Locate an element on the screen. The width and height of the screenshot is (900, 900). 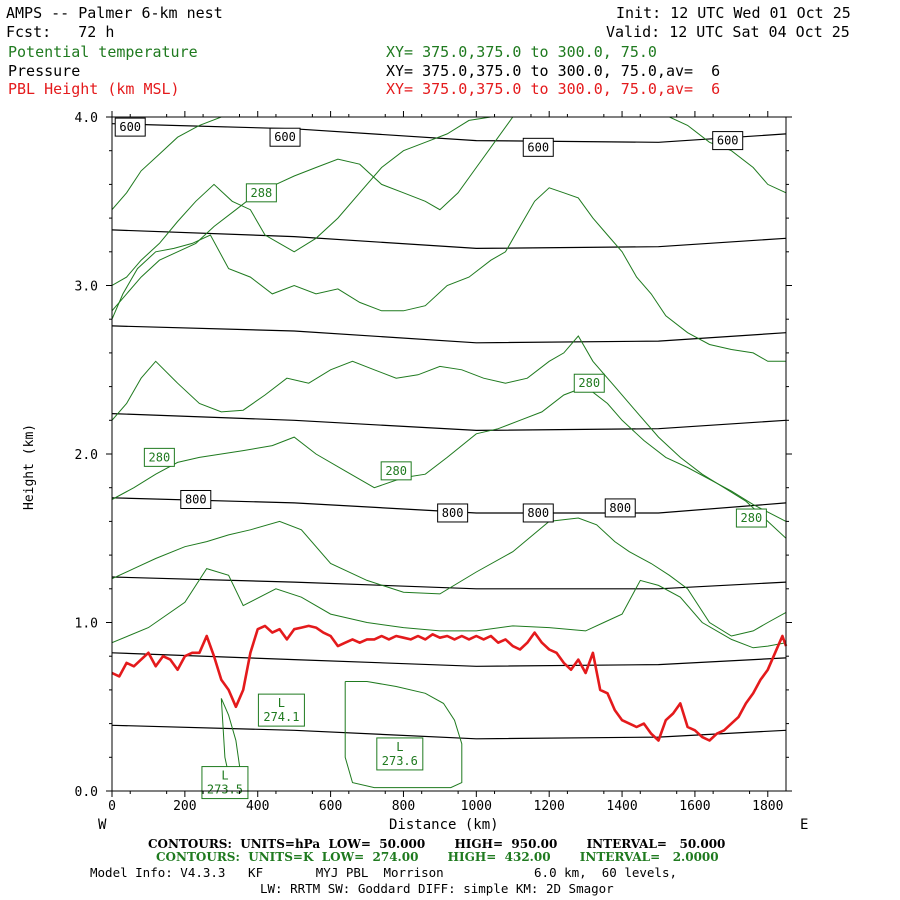
y-tick-label: 1.0 is located at coordinates (86, 624).